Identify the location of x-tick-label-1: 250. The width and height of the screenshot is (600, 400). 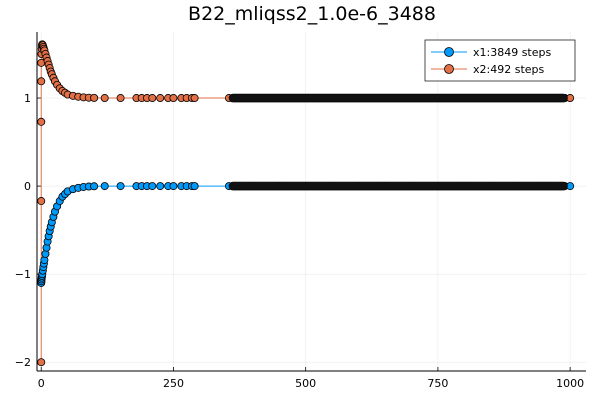
(173, 383).